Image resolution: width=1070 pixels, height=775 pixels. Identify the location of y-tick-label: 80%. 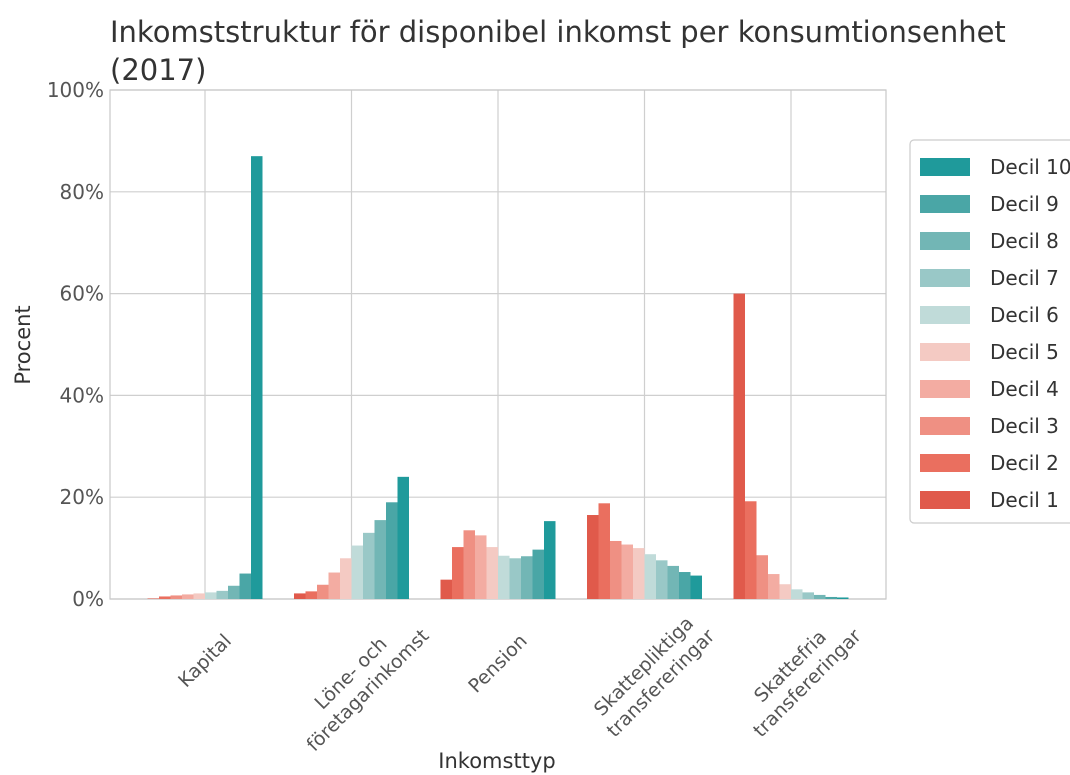
(82, 192).